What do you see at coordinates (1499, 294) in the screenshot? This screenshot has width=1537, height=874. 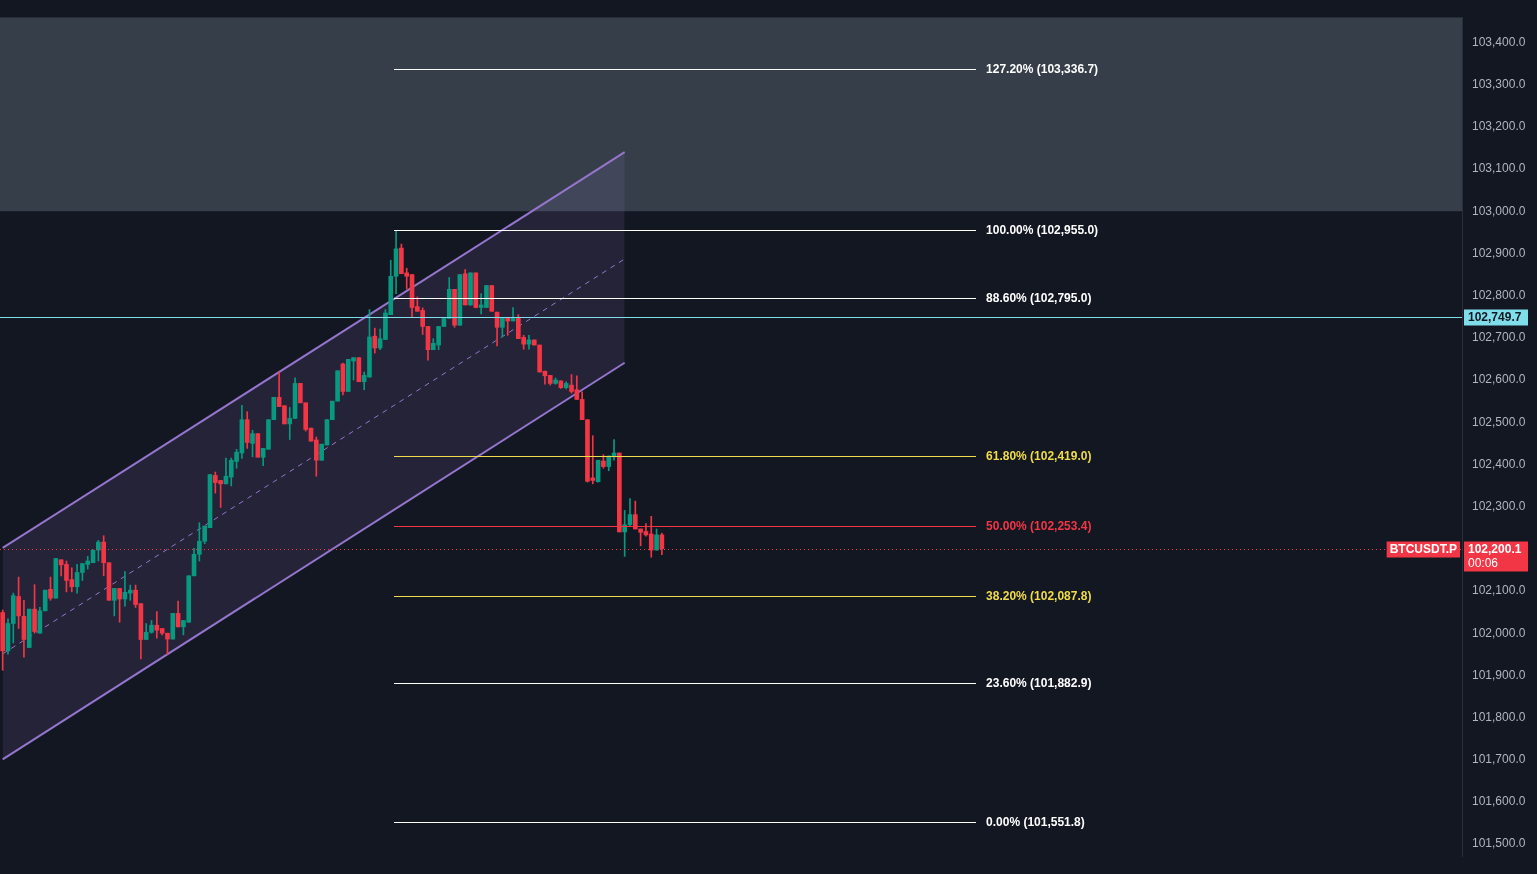 I see `y-tick-label: 102,800.0` at bounding box center [1499, 294].